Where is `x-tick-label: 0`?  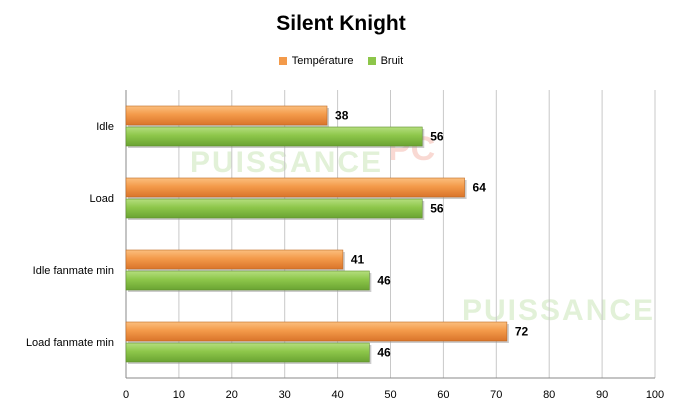 x-tick-label: 0 is located at coordinates (126, 395).